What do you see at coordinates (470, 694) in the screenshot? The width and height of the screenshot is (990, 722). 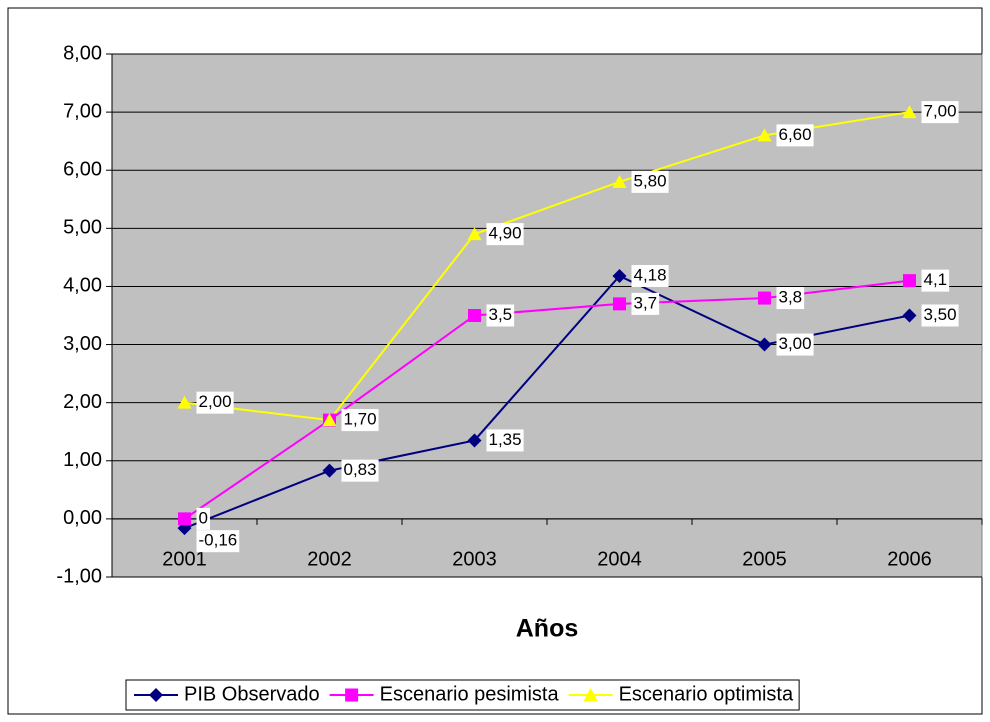 I see `legend-label: Escenario pesimista` at bounding box center [470, 694].